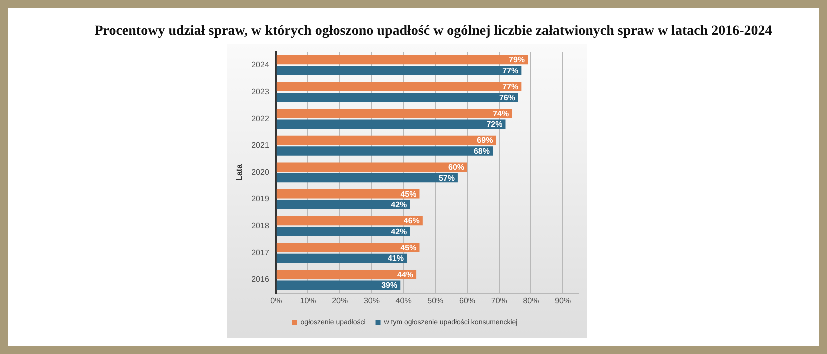 This screenshot has height=354, width=827. What do you see at coordinates (446, 178) in the screenshot?
I see `data-label: 57%` at bounding box center [446, 178].